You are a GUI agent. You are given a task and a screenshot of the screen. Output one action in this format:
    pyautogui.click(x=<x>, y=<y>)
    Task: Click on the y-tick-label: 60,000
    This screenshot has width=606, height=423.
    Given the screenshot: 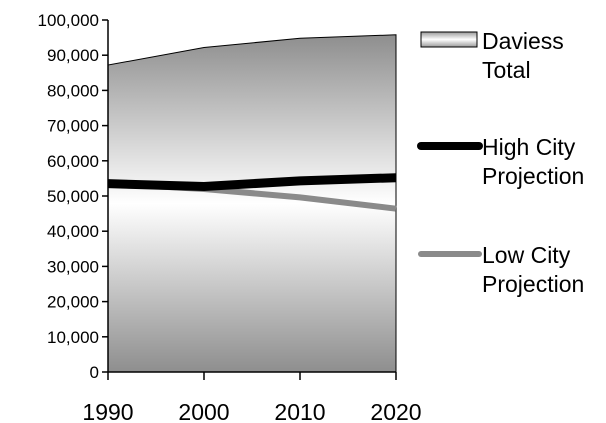 What is the action you would take?
    pyautogui.click(x=73, y=161)
    